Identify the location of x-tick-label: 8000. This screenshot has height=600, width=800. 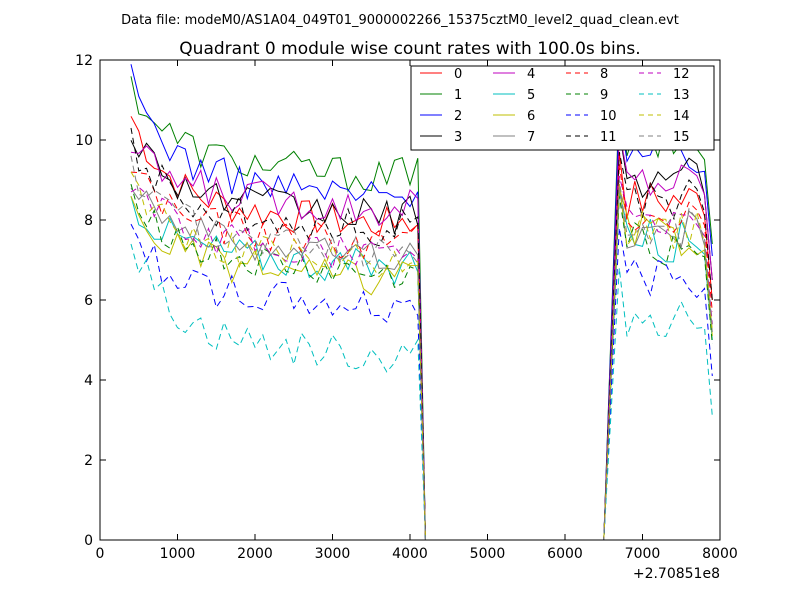
(720, 554).